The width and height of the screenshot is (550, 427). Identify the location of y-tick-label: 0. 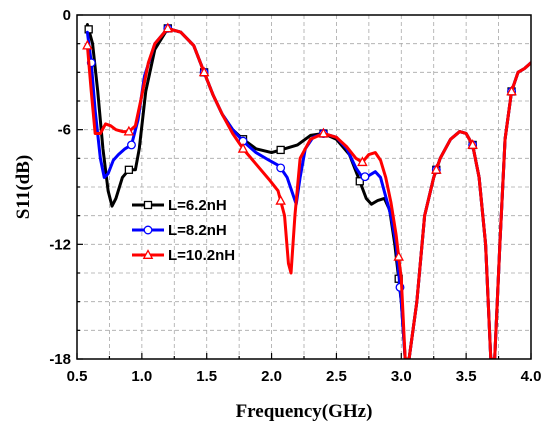
(67, 15).